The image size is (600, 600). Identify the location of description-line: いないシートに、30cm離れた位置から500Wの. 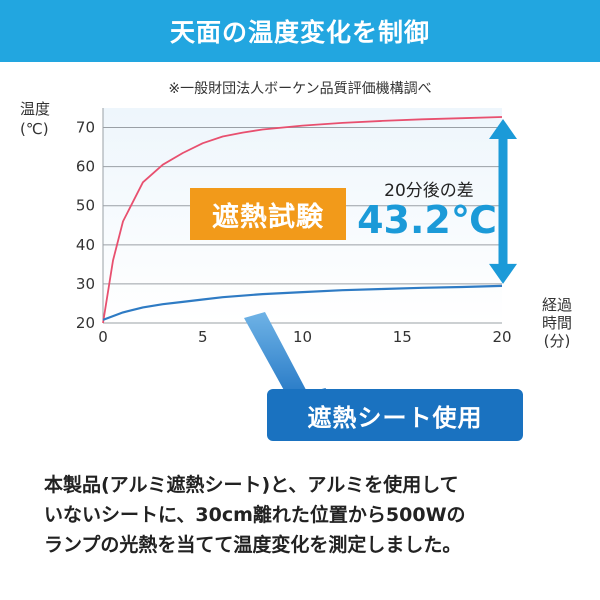
(255, 515).